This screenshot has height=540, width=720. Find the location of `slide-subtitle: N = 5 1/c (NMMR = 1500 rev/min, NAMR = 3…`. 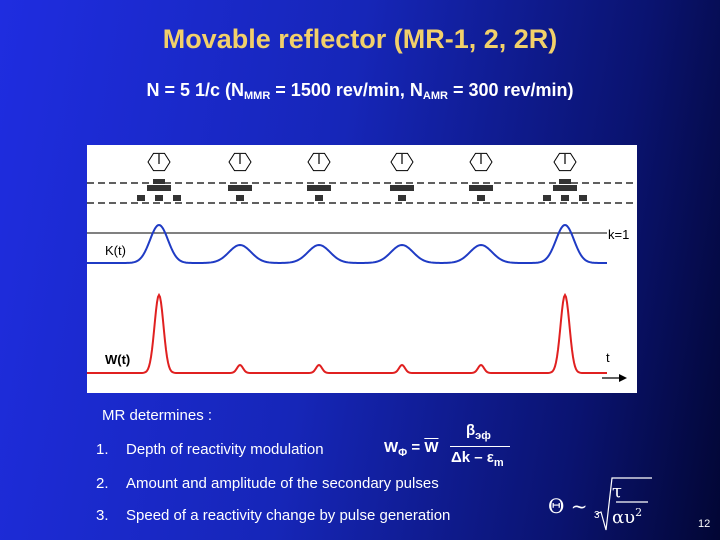

slide-subtitle: N = 5 1/c (NMMR = 1500 rev/min, NAMR = 3… is located at coordinates (360, 91).